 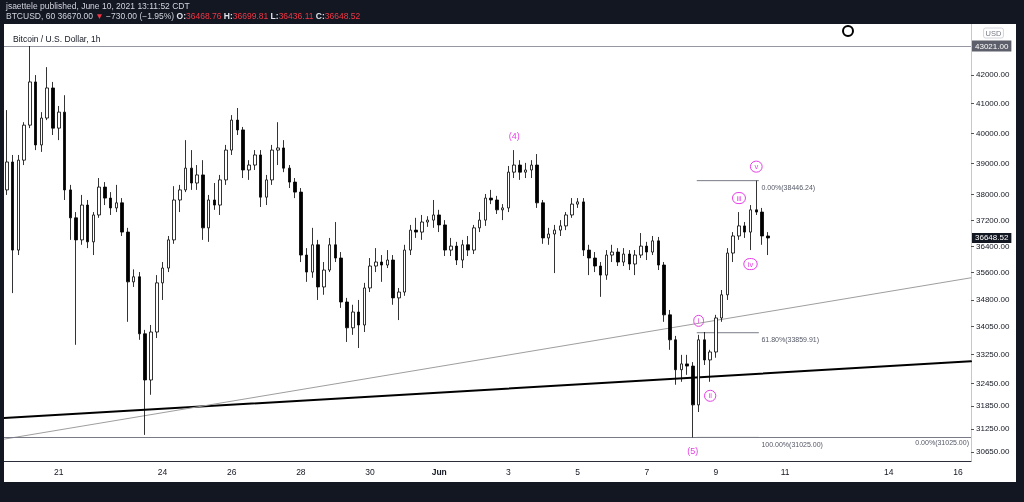 What do you see at coordinates (993, 246) in the screenshot?
I see `y-tick-label: 36400.00` at bounding box center [993, 246].